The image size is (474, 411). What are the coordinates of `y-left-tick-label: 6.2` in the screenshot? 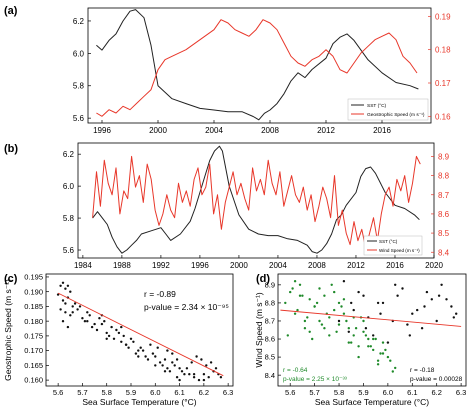 It's located at (79, 21).